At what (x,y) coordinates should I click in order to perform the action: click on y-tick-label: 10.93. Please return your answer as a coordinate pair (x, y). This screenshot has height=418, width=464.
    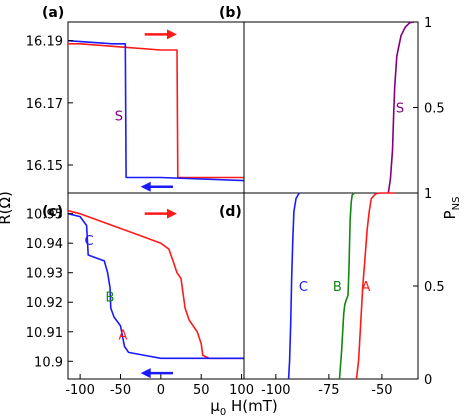
    Looking at the image, I should click on (44, 274).